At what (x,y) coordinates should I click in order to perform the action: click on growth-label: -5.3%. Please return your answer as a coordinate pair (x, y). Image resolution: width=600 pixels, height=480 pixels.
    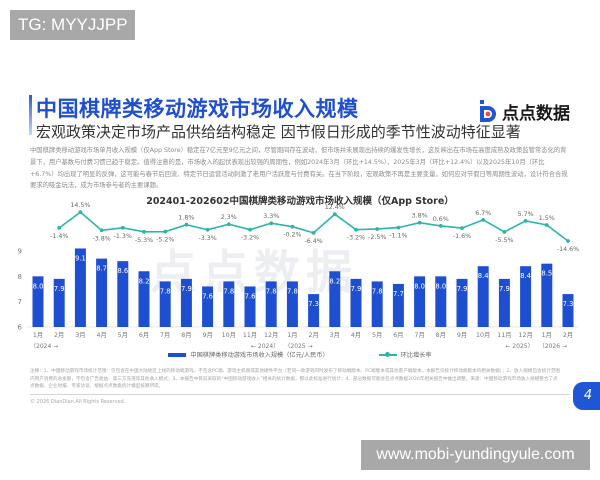
    Looking at the image, I should click on (144, 240).